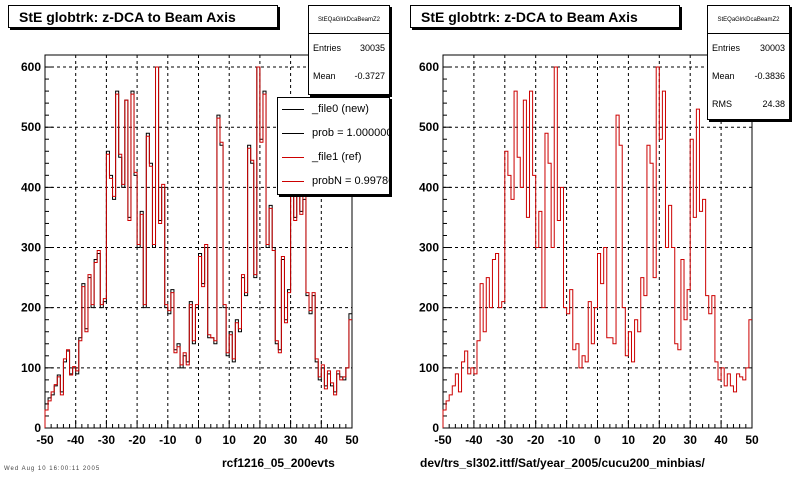 The image size is (800, 480). I want to click on right-stats-name: StEQaGlrkDcaBeamZ2, so click(748, 20).